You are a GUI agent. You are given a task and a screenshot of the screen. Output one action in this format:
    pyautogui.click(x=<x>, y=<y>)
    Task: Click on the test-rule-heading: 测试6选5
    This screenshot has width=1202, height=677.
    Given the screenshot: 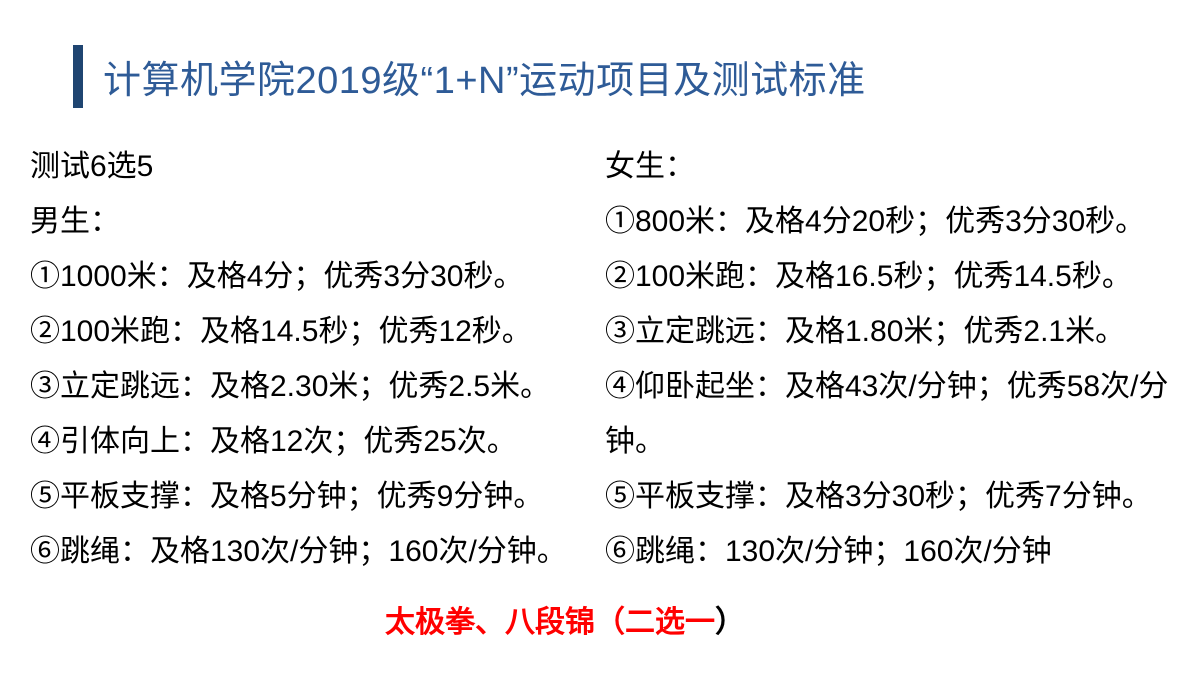 What is the action you would take?
    pyautogui.click(x=92, y=166)
    